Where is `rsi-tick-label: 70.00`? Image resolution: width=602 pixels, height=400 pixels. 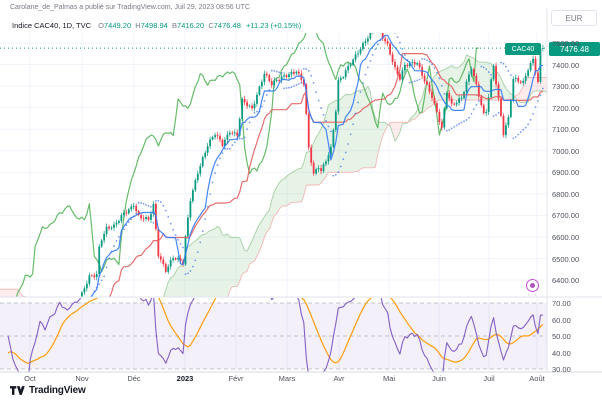
rsi-tick-label: 70.00 is located at coordinates (561, 303).